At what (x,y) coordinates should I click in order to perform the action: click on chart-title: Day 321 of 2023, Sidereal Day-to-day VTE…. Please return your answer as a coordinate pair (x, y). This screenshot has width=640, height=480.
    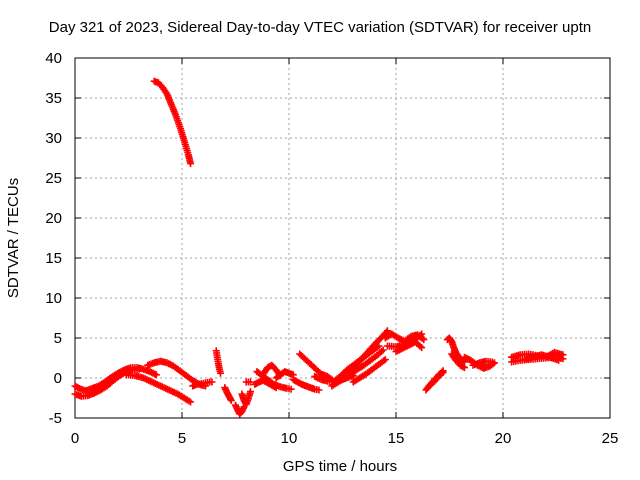
    Looking at the image, I should click on (320, 27).